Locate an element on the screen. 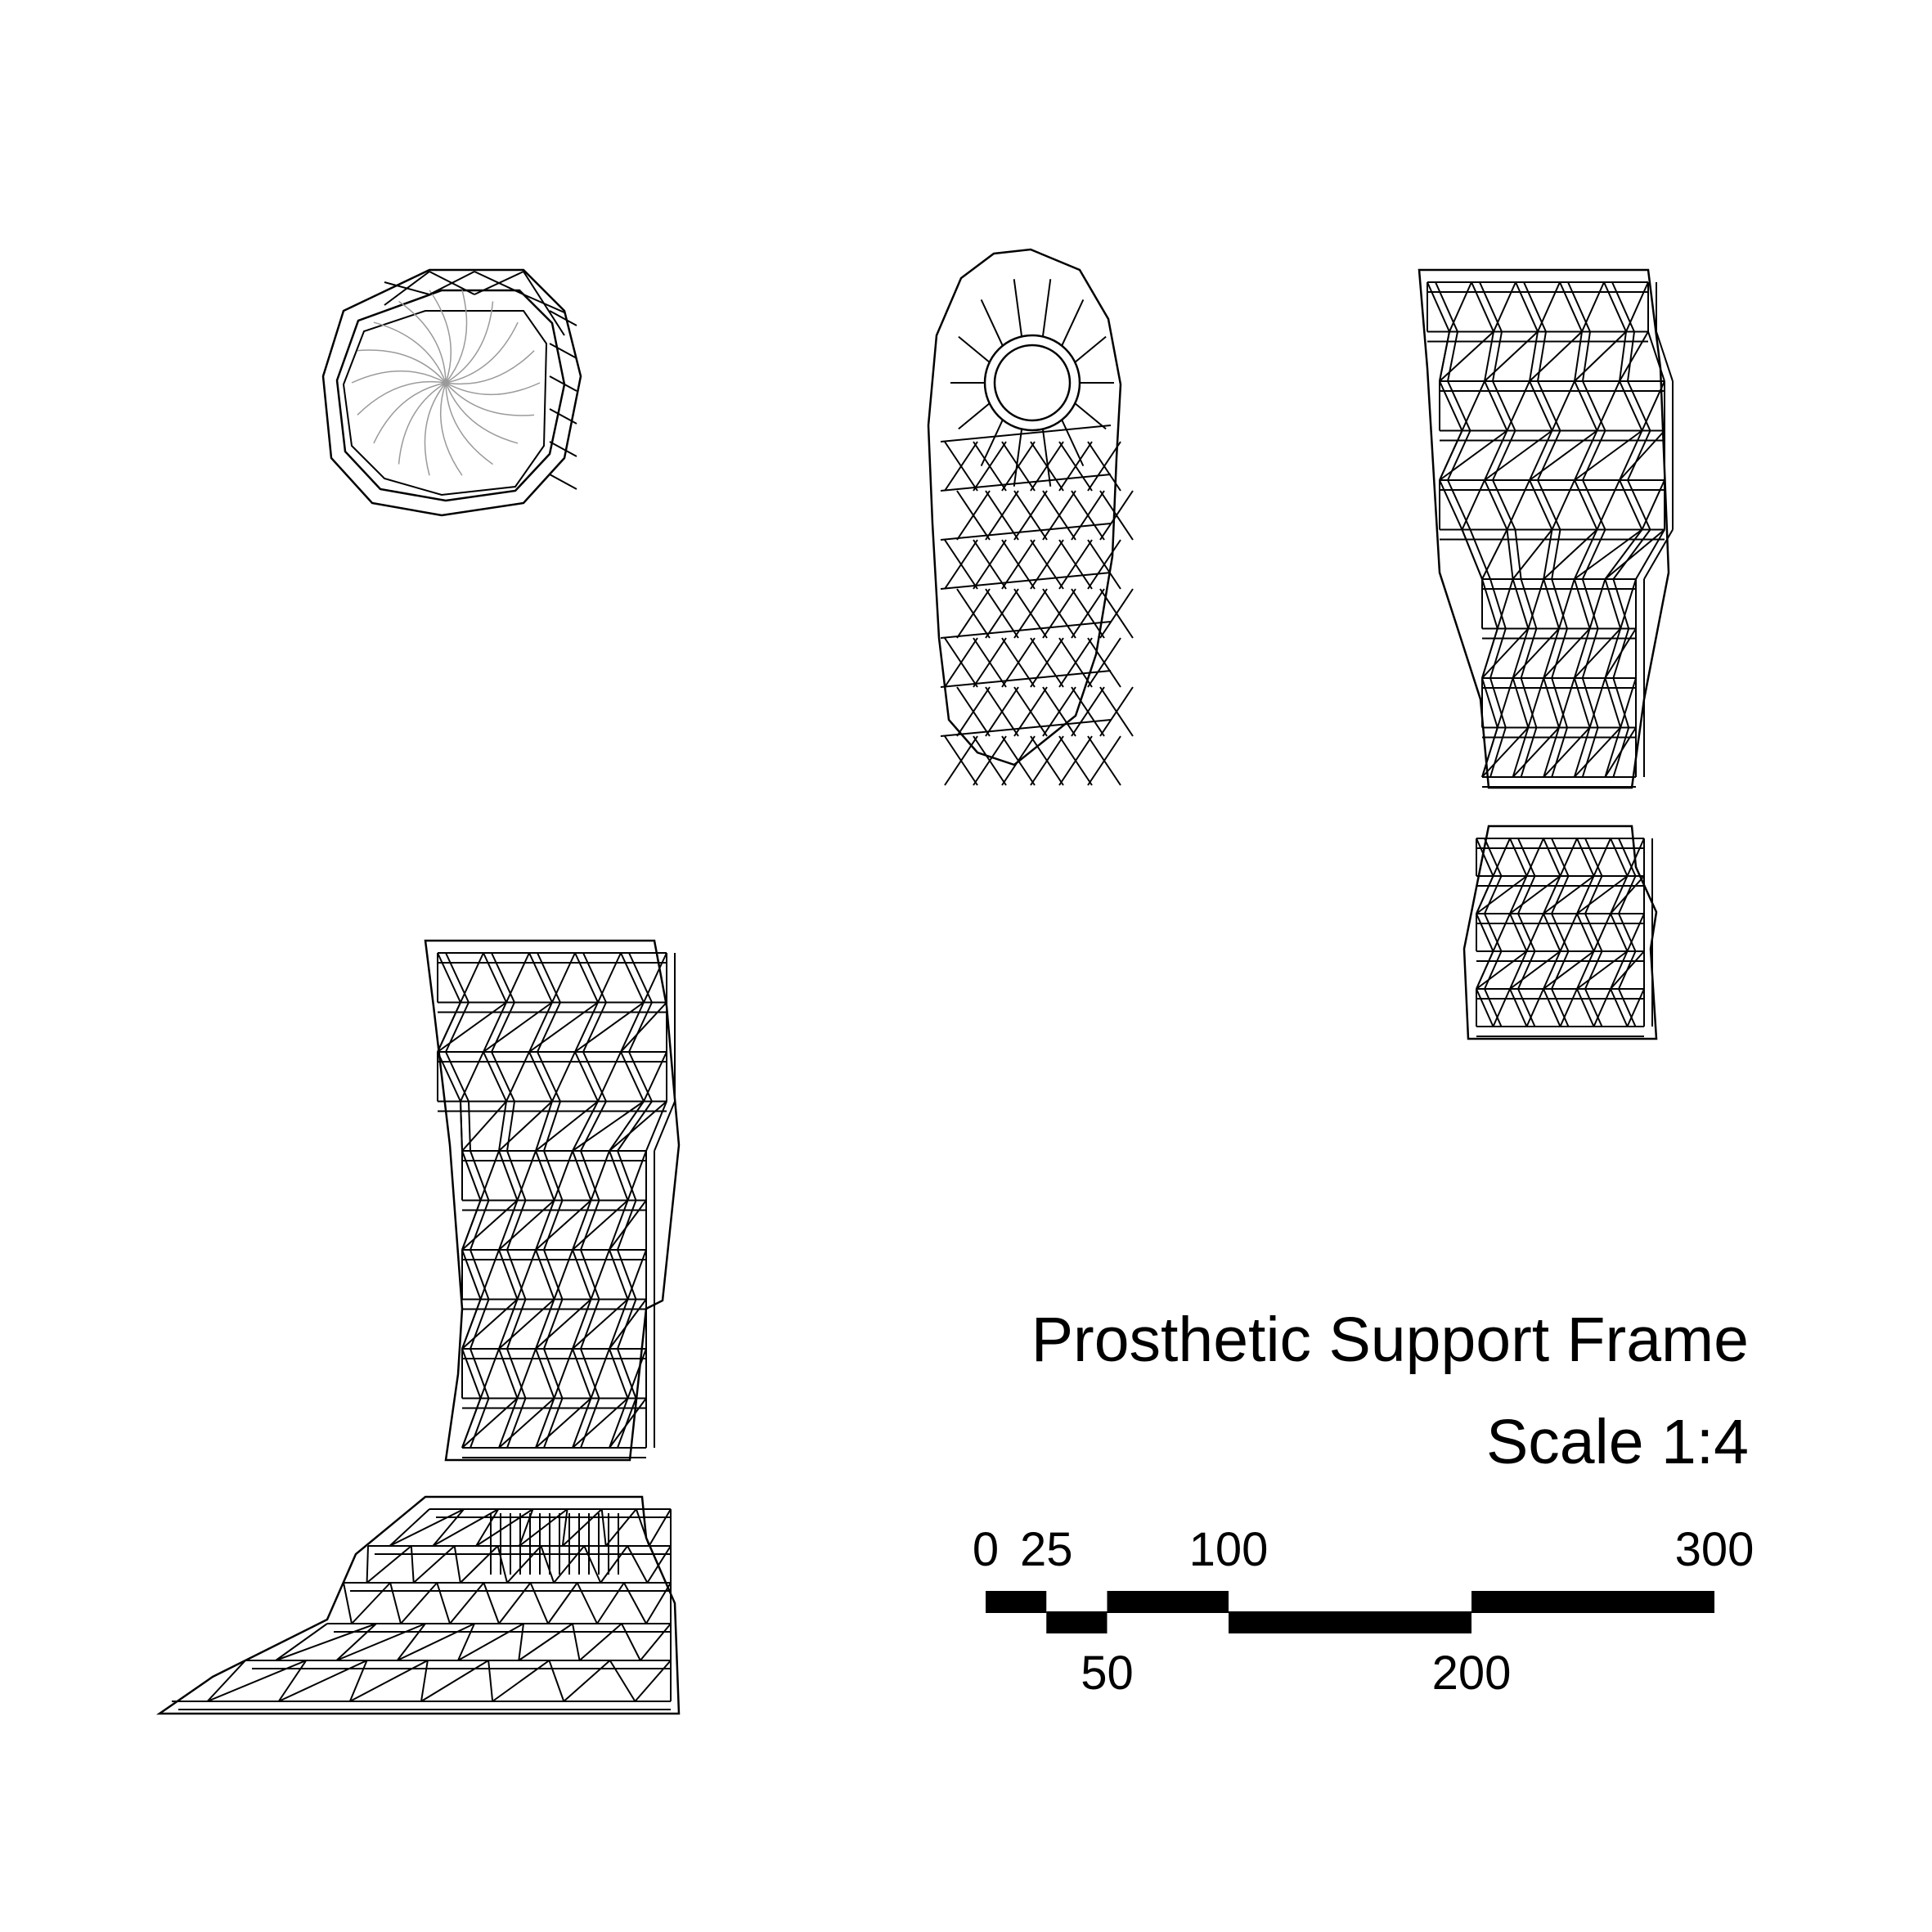 The height and width of the screenshot is (1932, 1932). side-view is located at coordinates (1546, 529).